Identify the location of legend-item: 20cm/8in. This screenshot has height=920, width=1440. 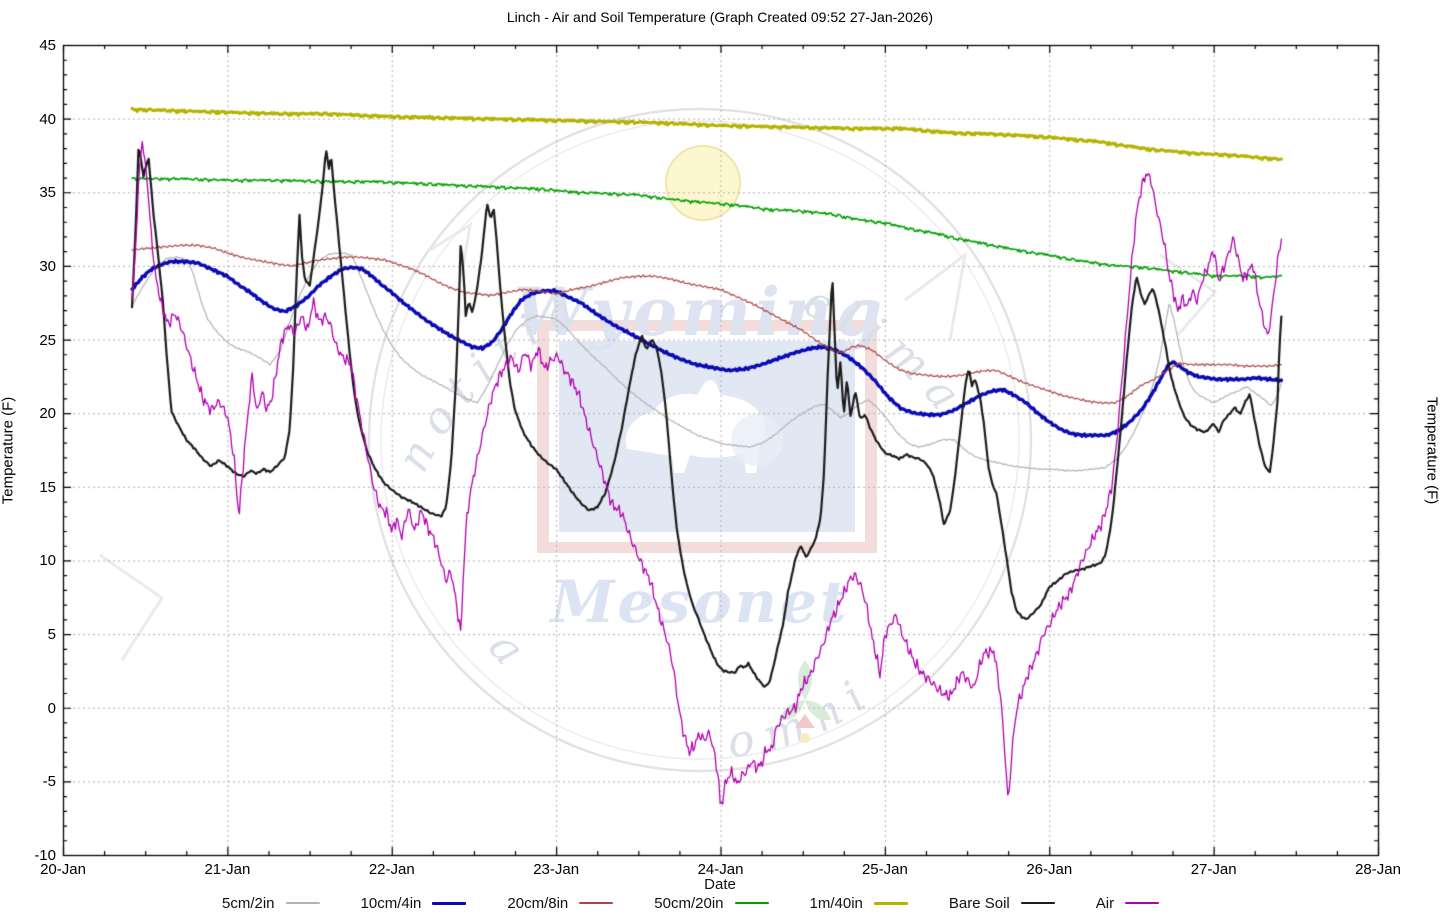
(560, 903).